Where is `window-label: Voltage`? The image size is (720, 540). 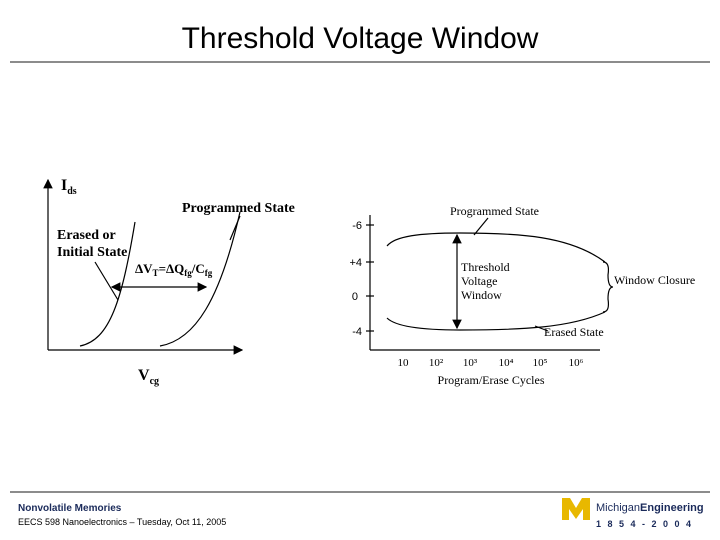
window-label: Voltage is located at coordinates (479, 281).